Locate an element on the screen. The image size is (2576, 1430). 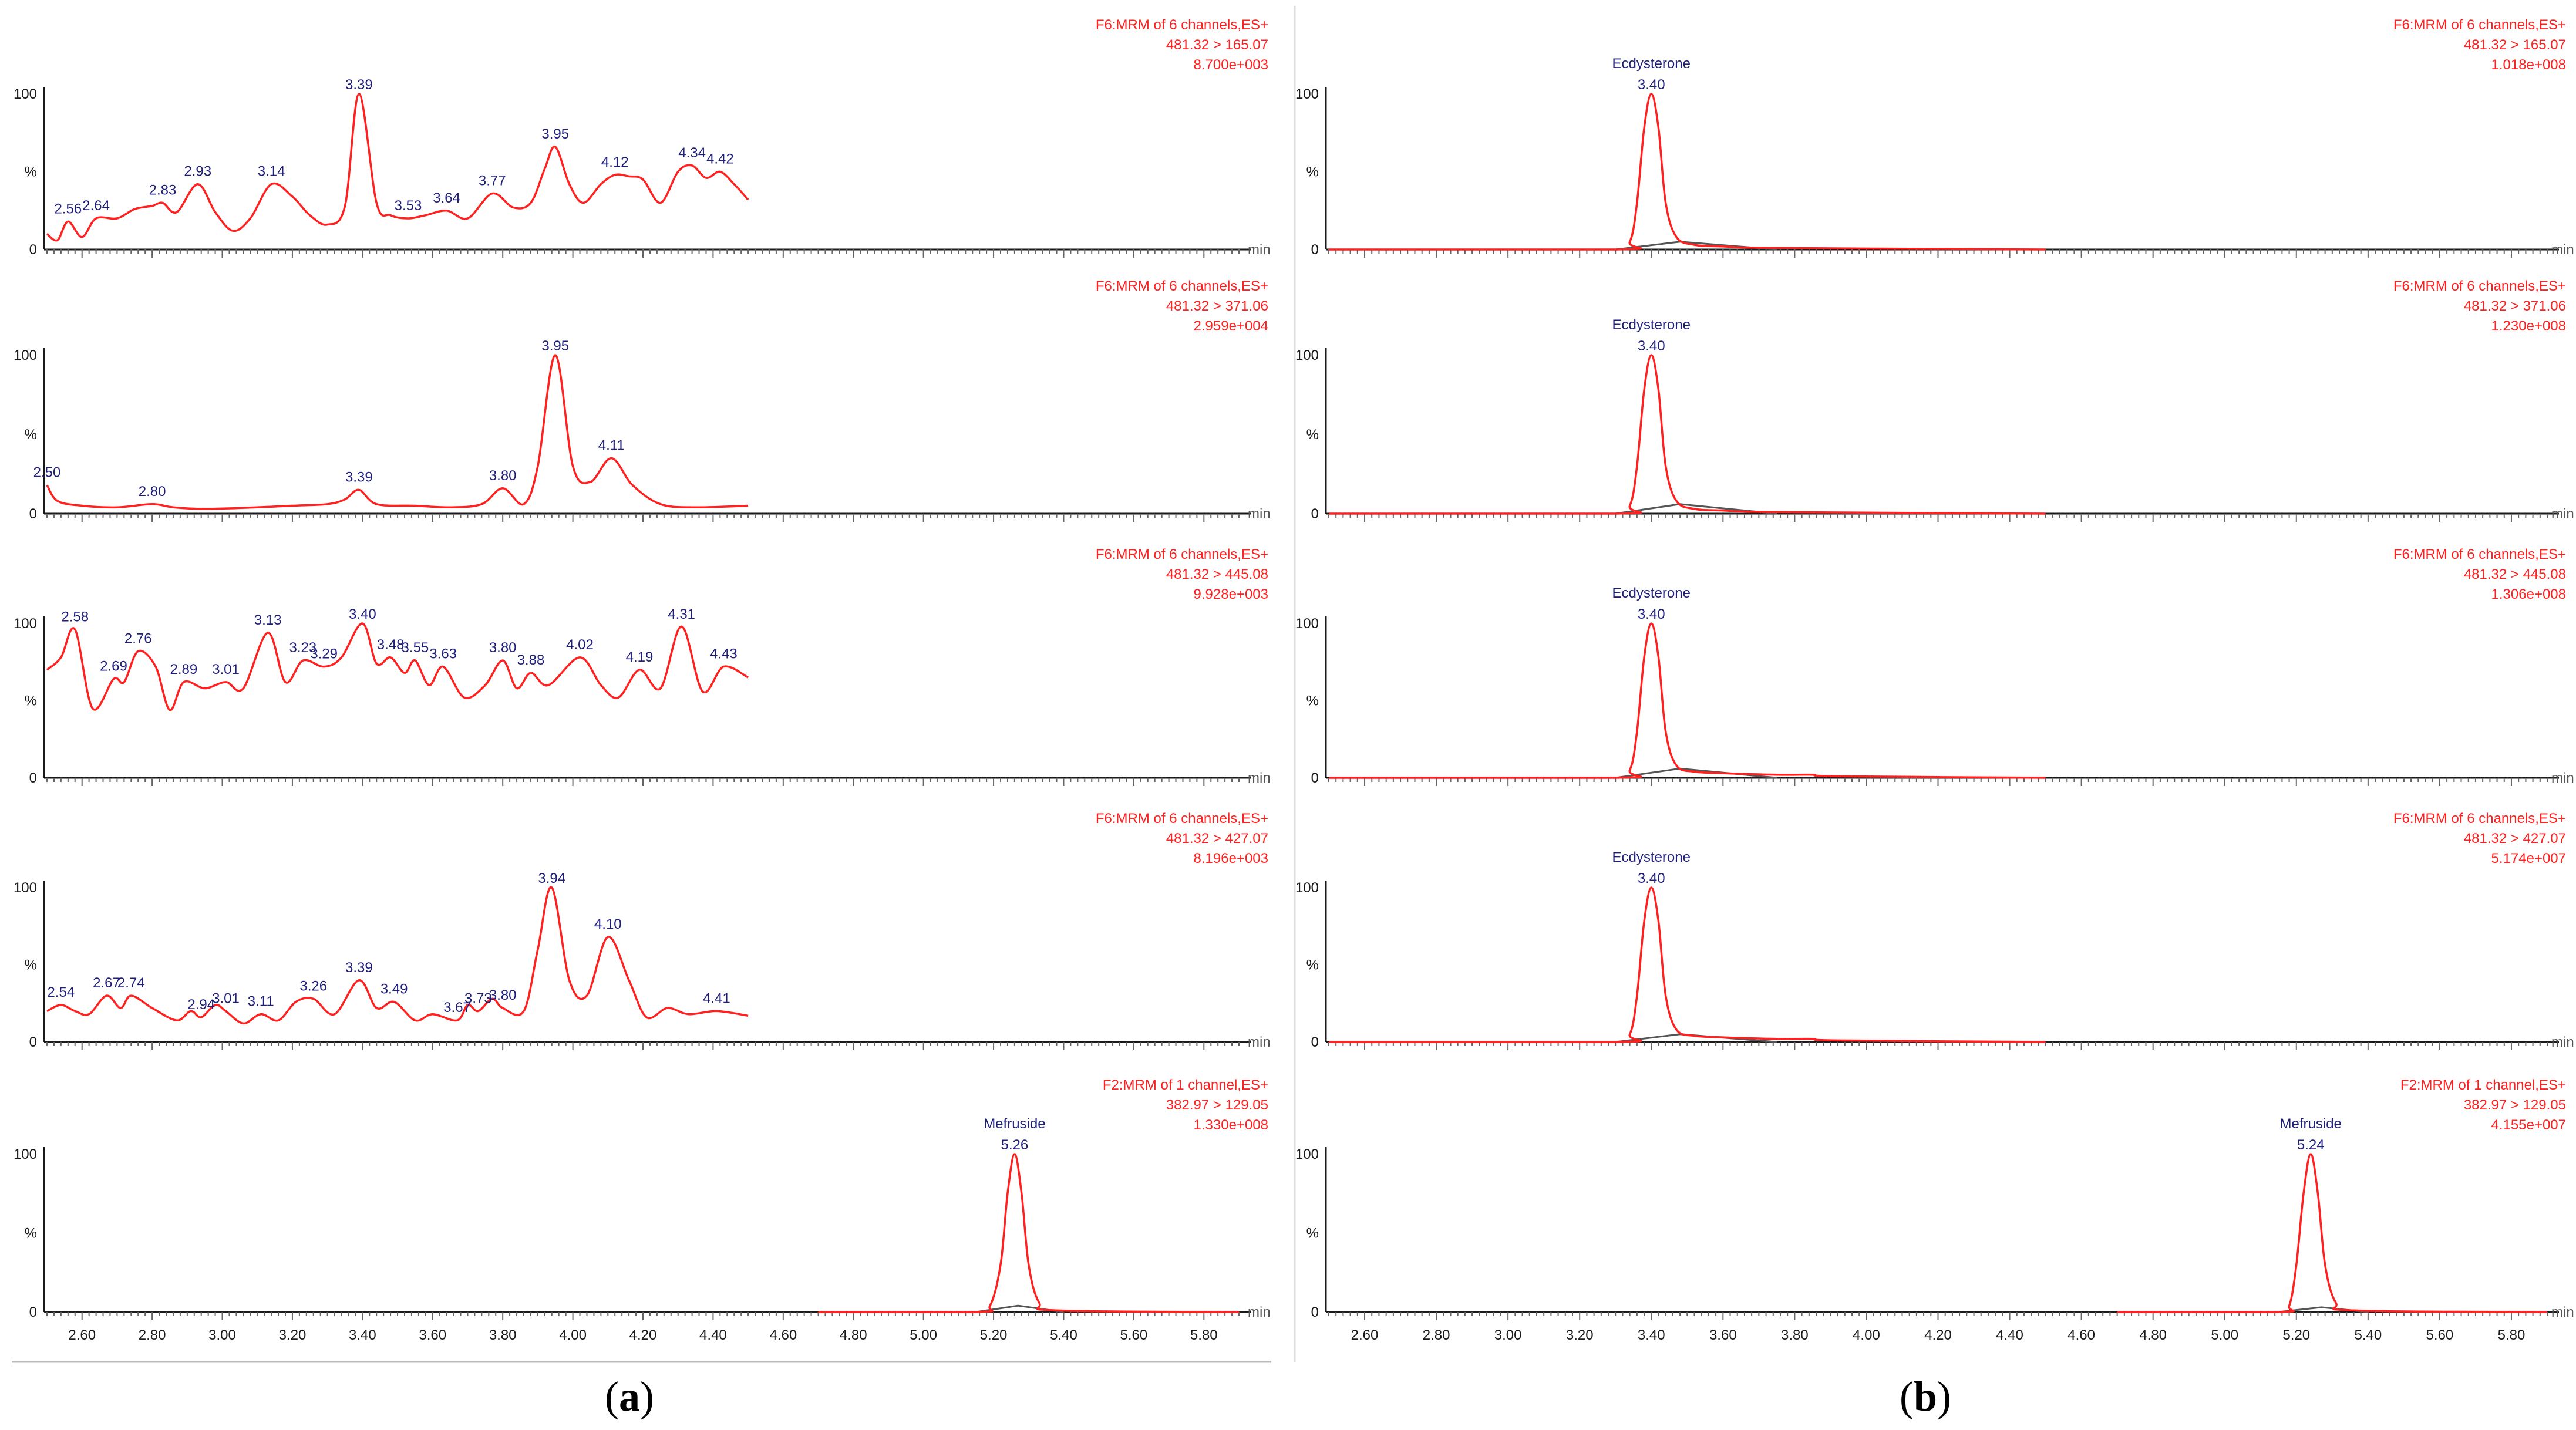
peak-label: 3.48 is located at coordinates (391, 645).